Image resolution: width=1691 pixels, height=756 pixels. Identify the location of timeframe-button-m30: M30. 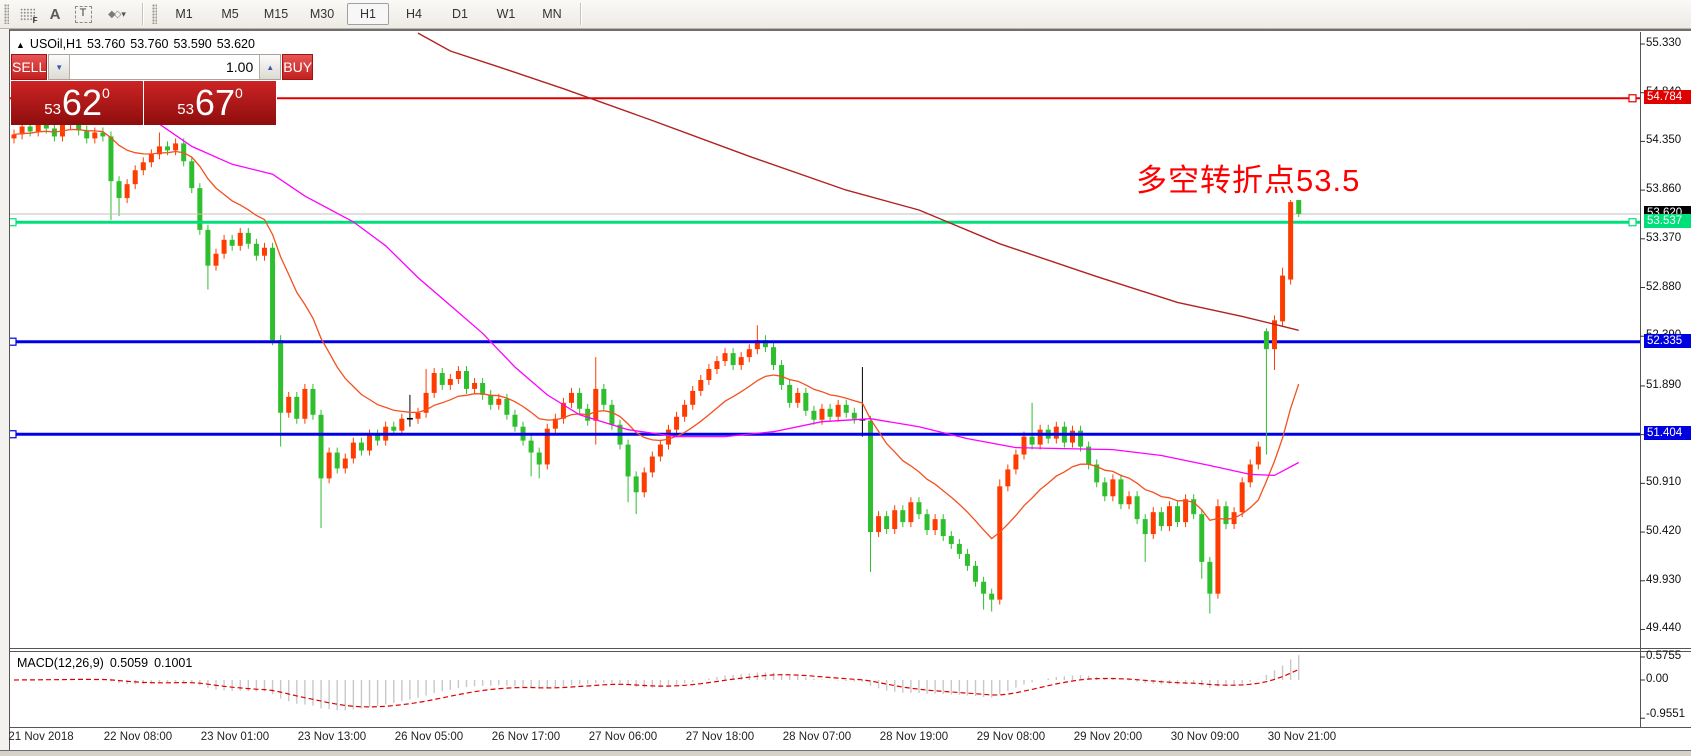
(322, 14).